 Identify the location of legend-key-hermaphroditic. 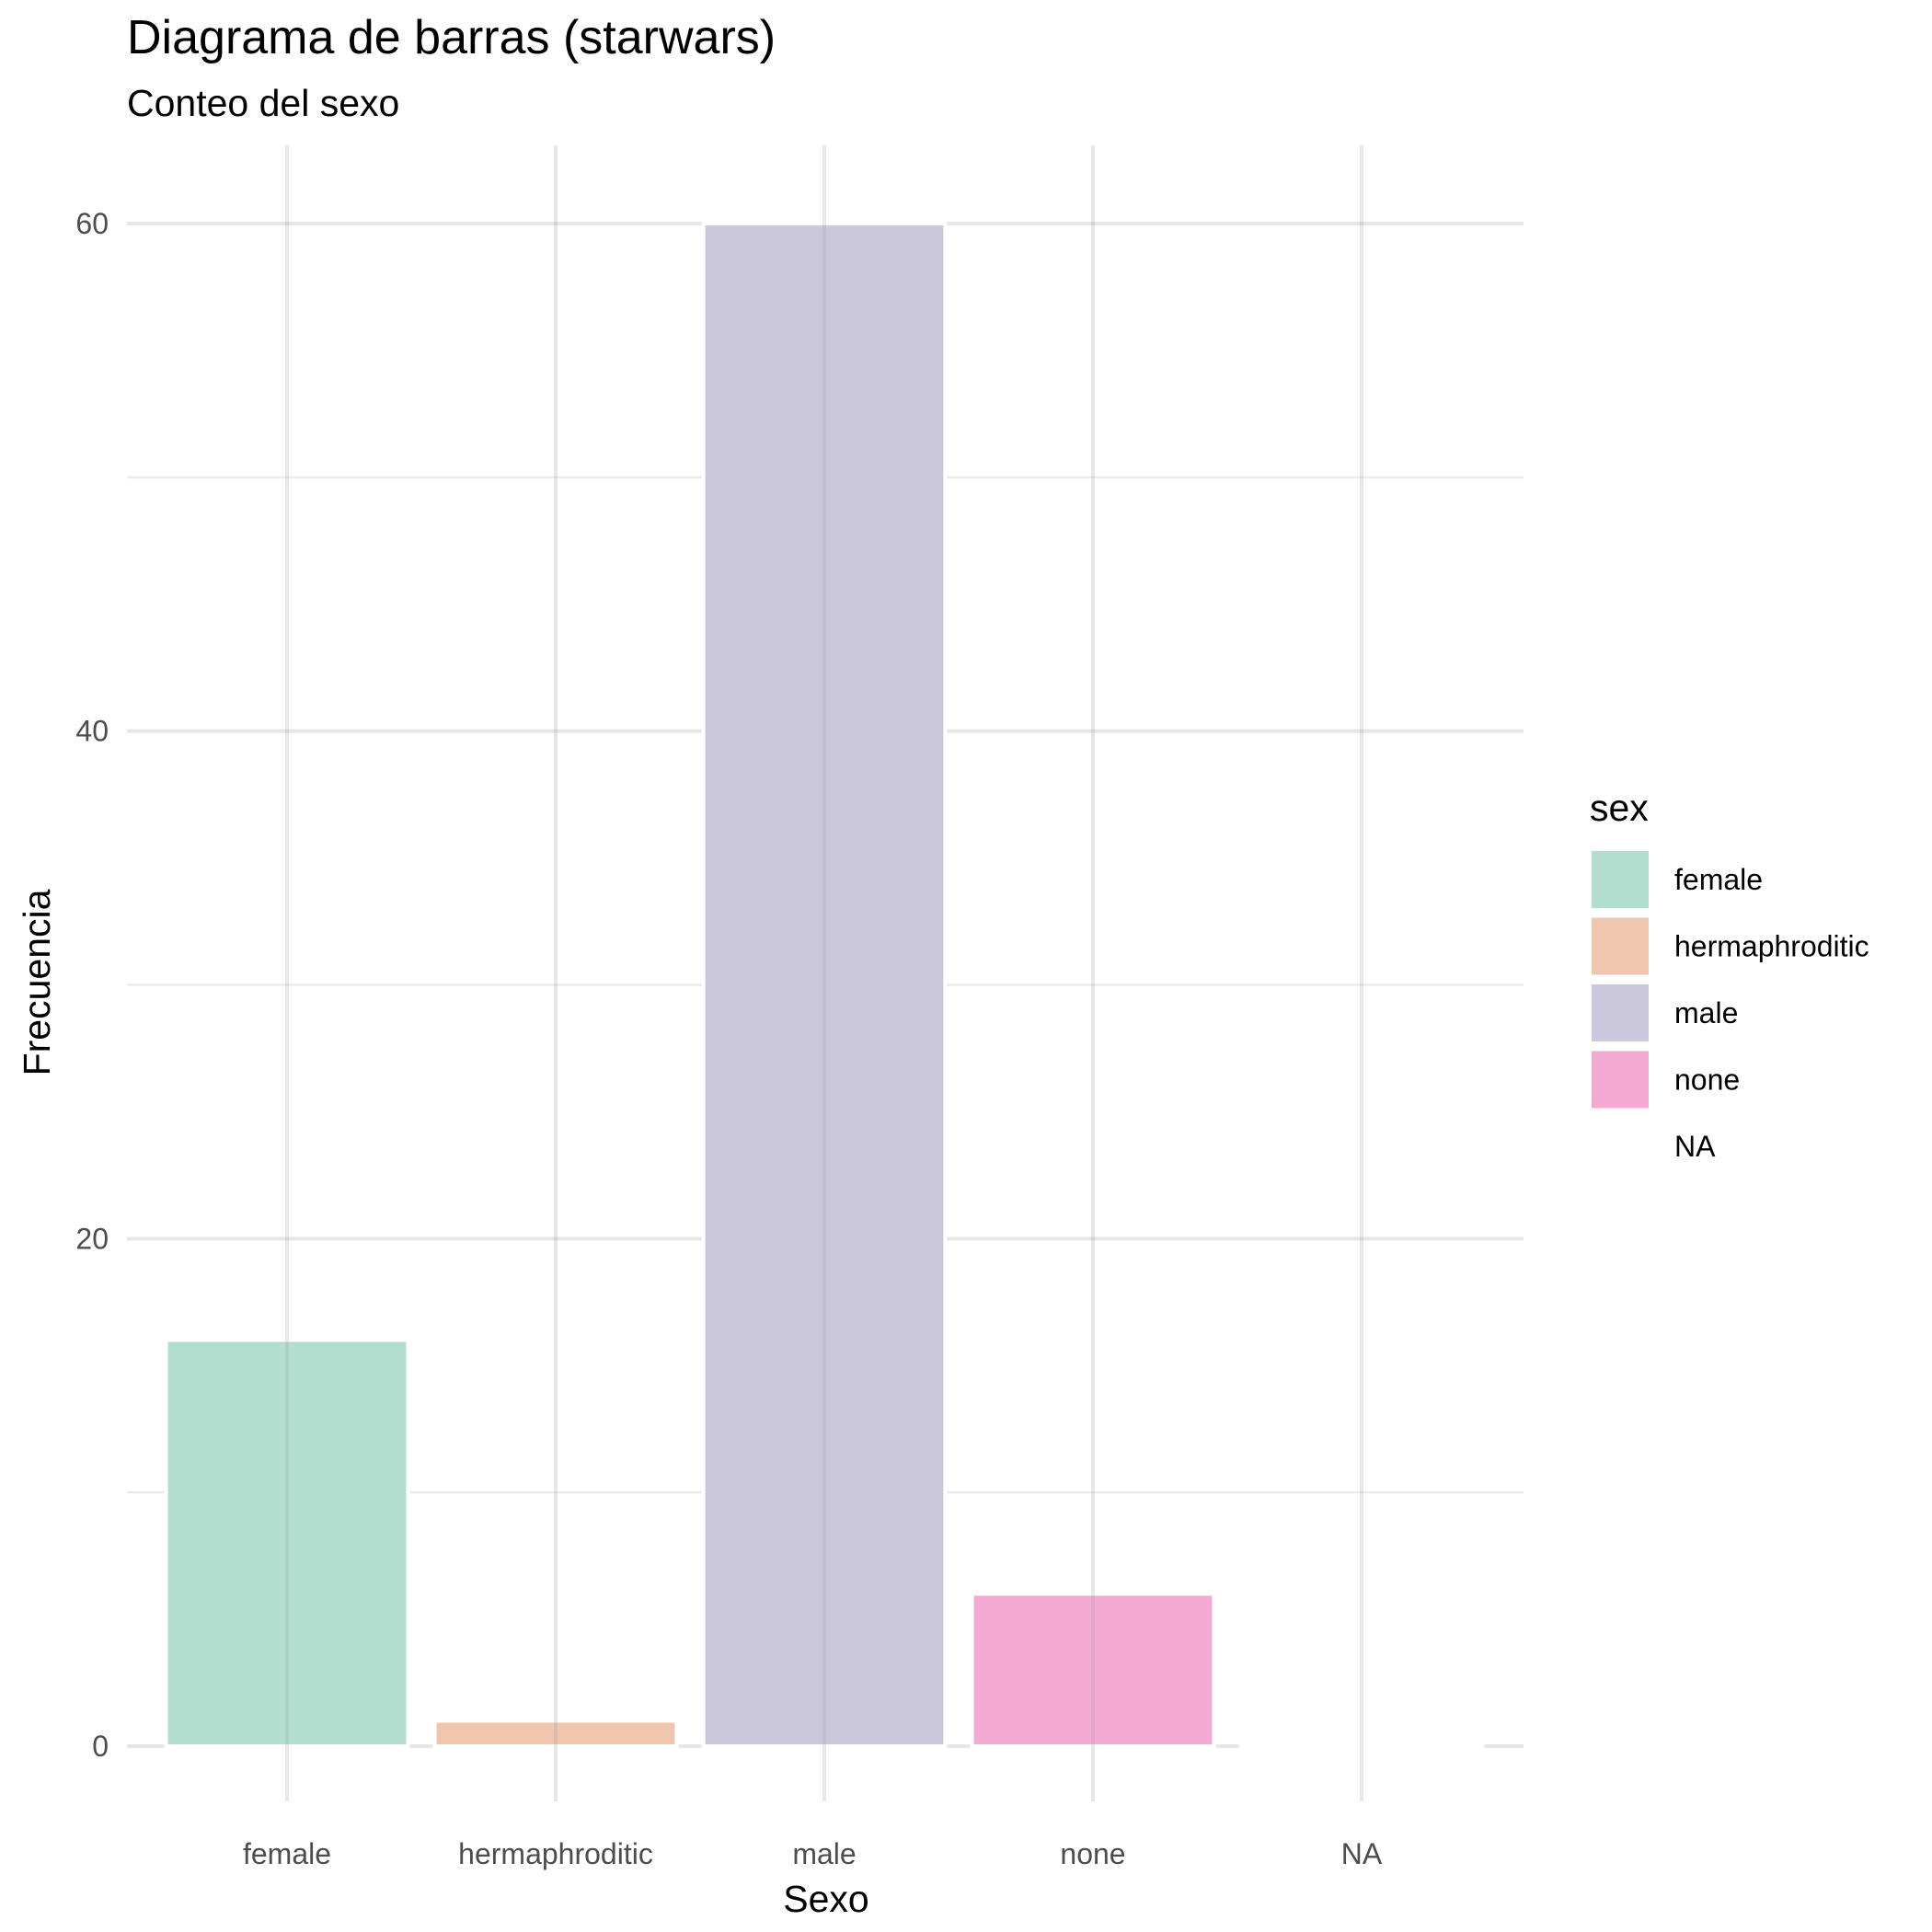
(1620, 946).